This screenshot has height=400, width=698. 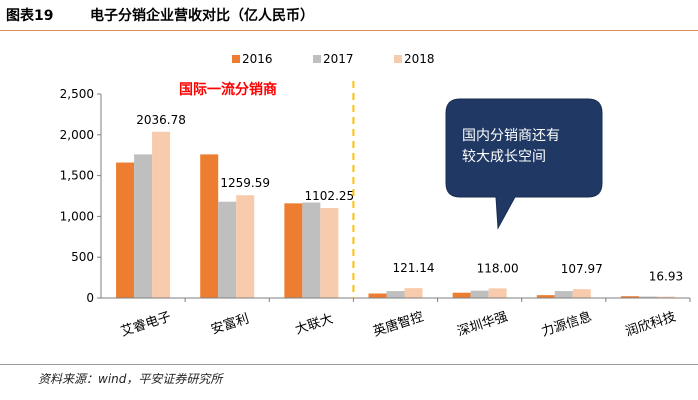 I want to click on x-axis: 艾睿电子 安富利 大联大 英唐智控 深圳华强 力源信息 润欣科技, so click(x=396, y=318).